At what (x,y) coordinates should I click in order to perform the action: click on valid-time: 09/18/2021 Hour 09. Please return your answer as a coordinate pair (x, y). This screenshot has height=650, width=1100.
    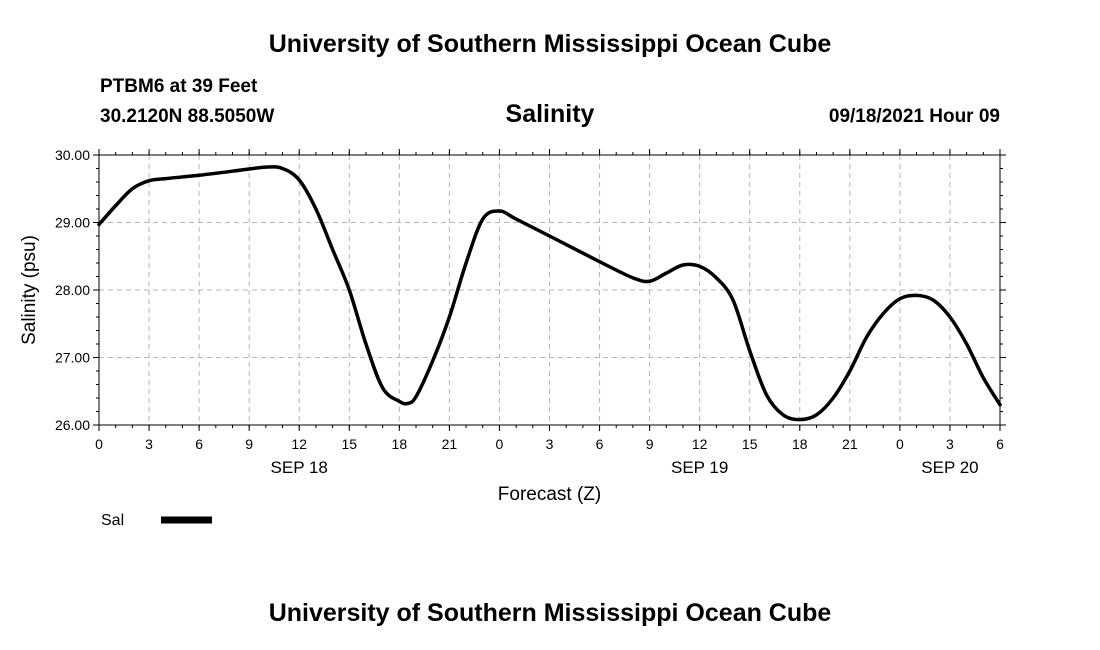
    Looking at the image, I should click on (914, 116).